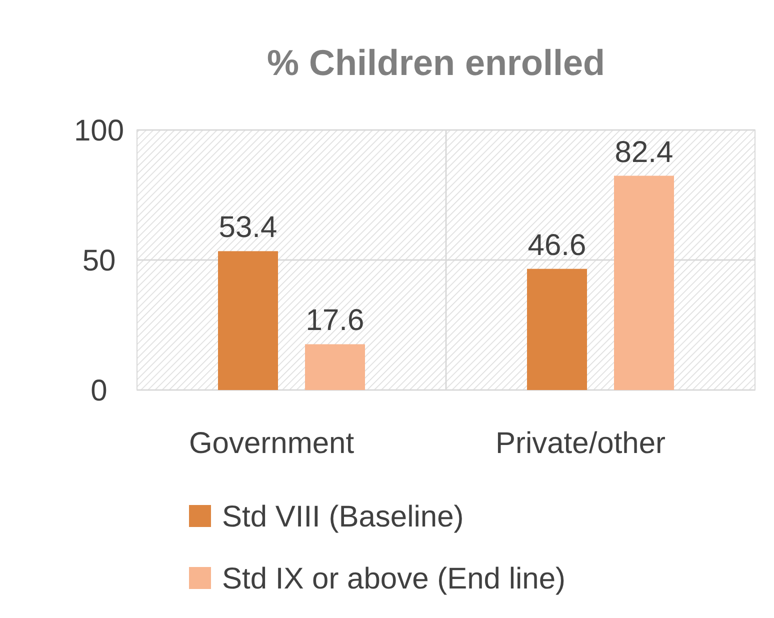 The height and width of the screenshot is (618, 774). Describe the element at coordinates (644, 152) in the screenshot. I see `data-label: 82.4` at that location.